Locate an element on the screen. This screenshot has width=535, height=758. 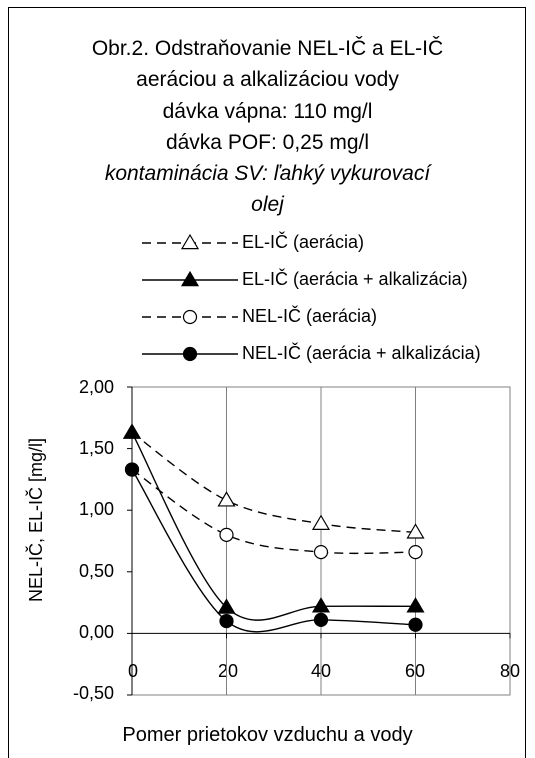
series-line-el-aeracia-alkalizacia is located at coordinates (273, 526).